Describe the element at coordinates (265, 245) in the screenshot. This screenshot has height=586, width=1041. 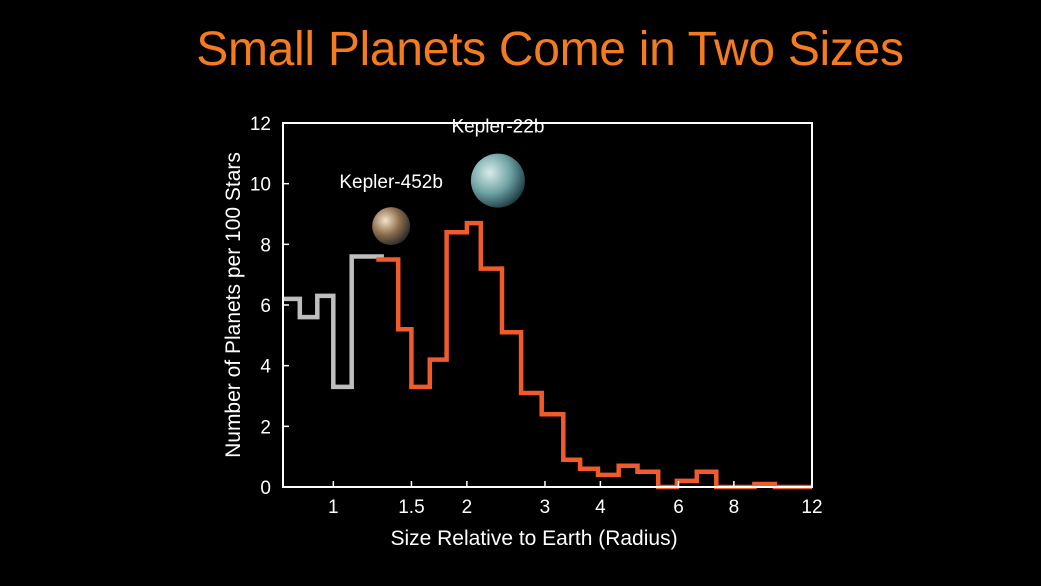
I see `y-tick-label: 8` at that location.